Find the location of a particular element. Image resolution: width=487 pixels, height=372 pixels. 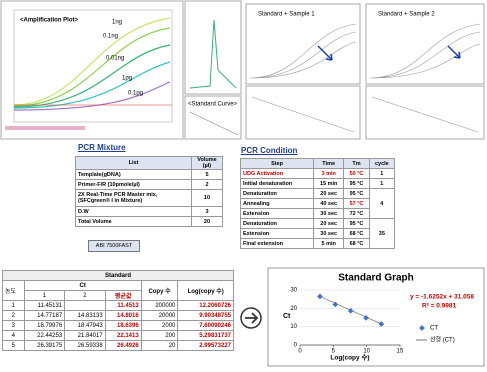

y-tick-label: 20 is located at coordinates (293, 309).